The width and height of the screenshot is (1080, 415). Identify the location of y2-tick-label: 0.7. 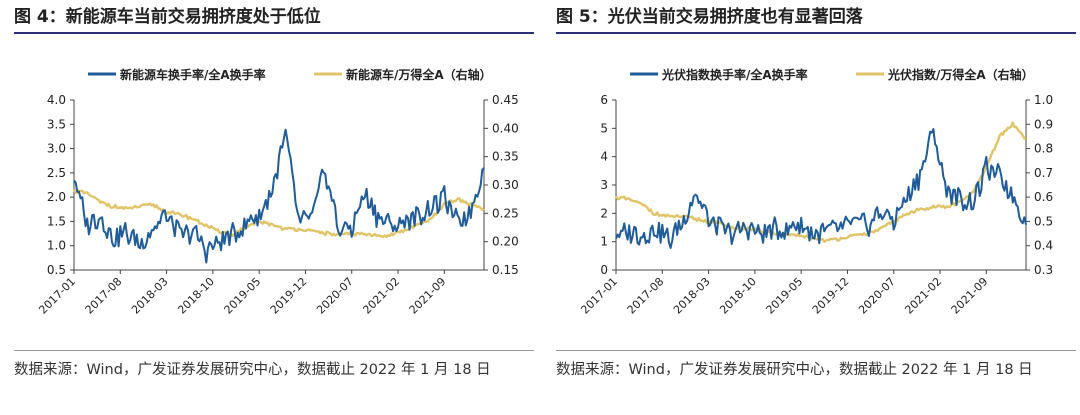
(1043, 173).